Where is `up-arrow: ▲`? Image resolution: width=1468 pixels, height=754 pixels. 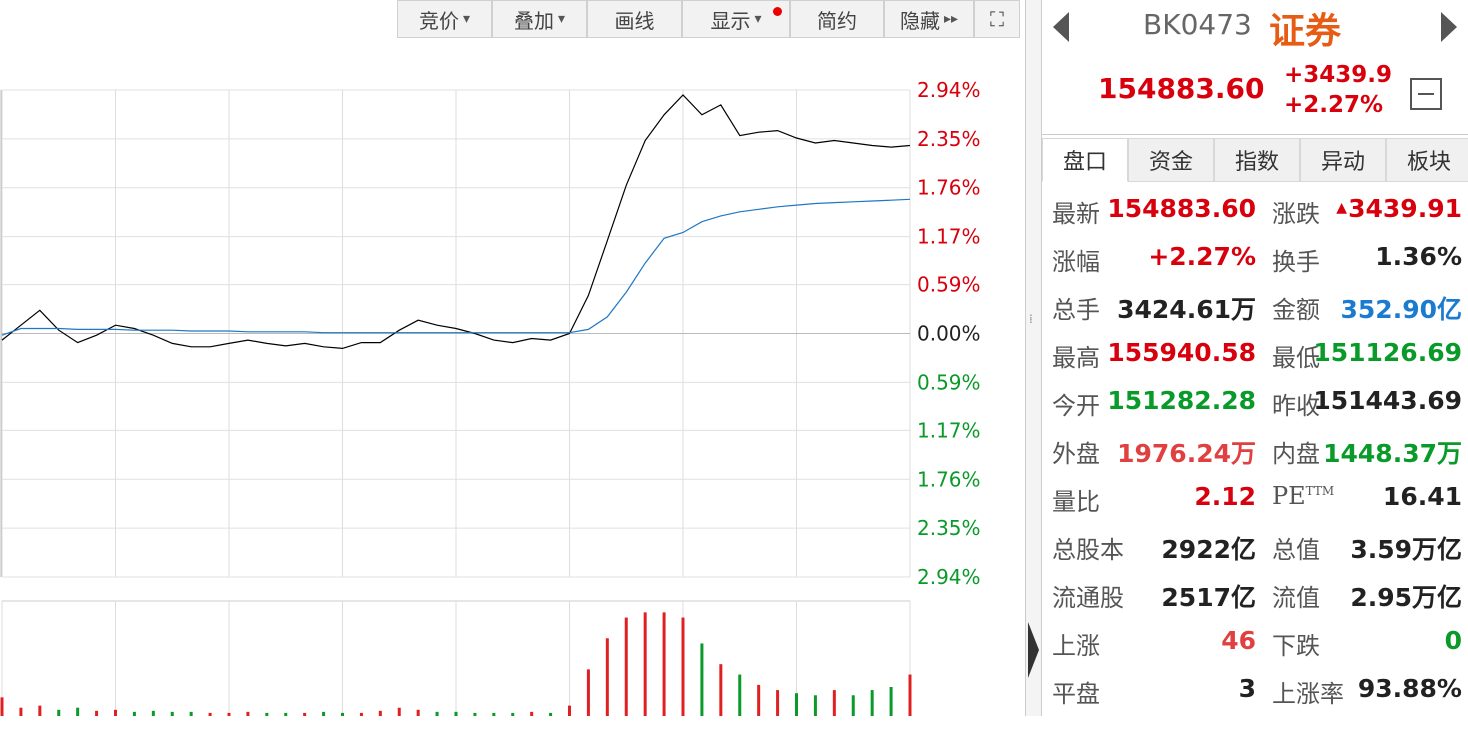 up-arrow: ▲ is located at coordinates (1341, 208).